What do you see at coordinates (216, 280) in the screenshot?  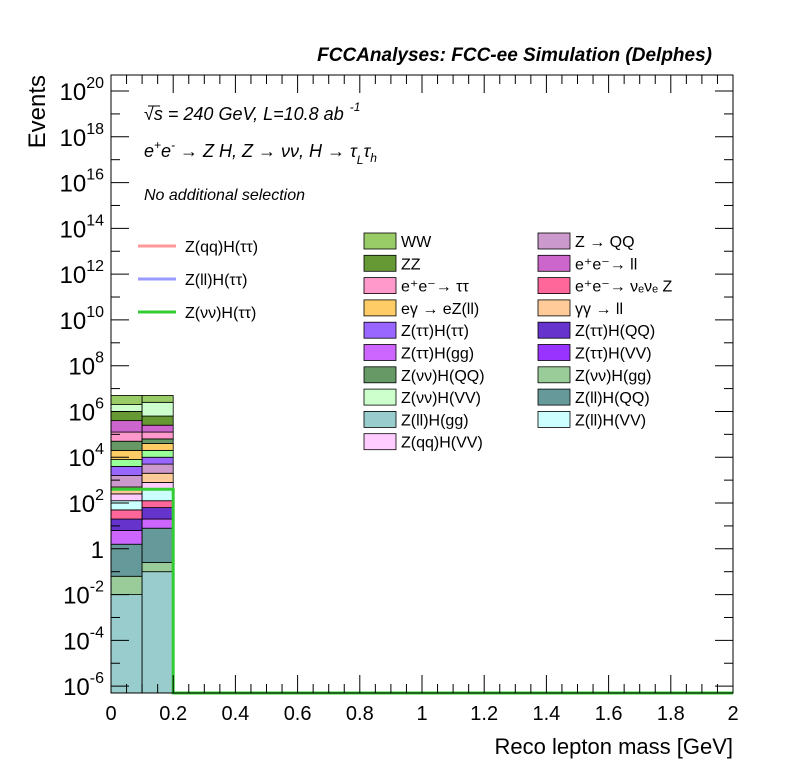 I see `legend-line-label: Z(ll)H(ττ)` at bounding box center [216, 280].